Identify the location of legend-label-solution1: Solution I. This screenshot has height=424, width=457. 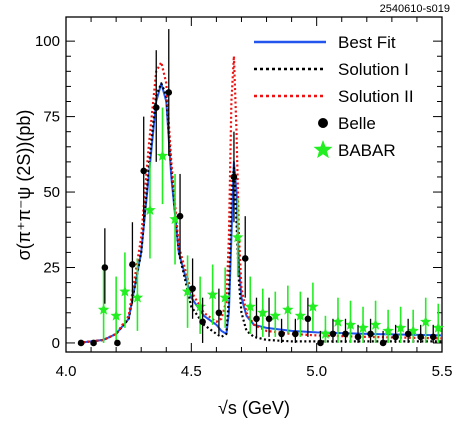
(373, 69).